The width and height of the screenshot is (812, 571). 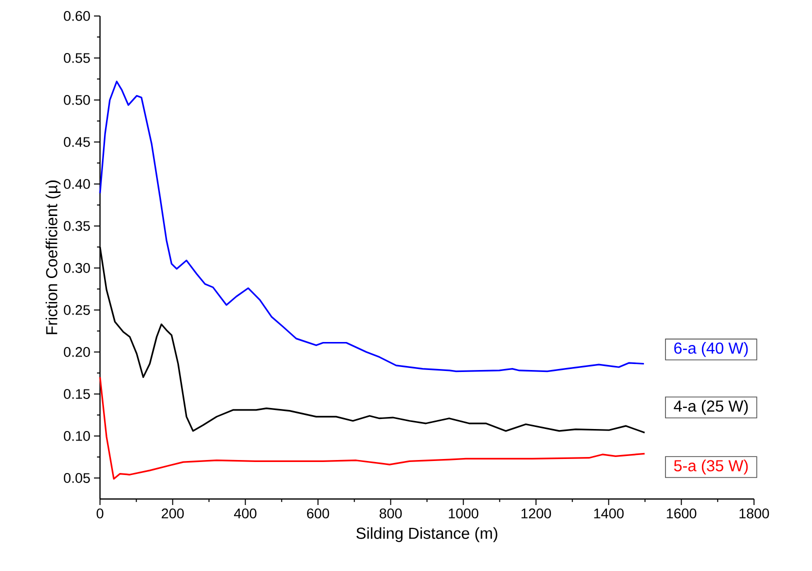 I want to click on x-tick-label: 1800, so click(x=754, y=513).